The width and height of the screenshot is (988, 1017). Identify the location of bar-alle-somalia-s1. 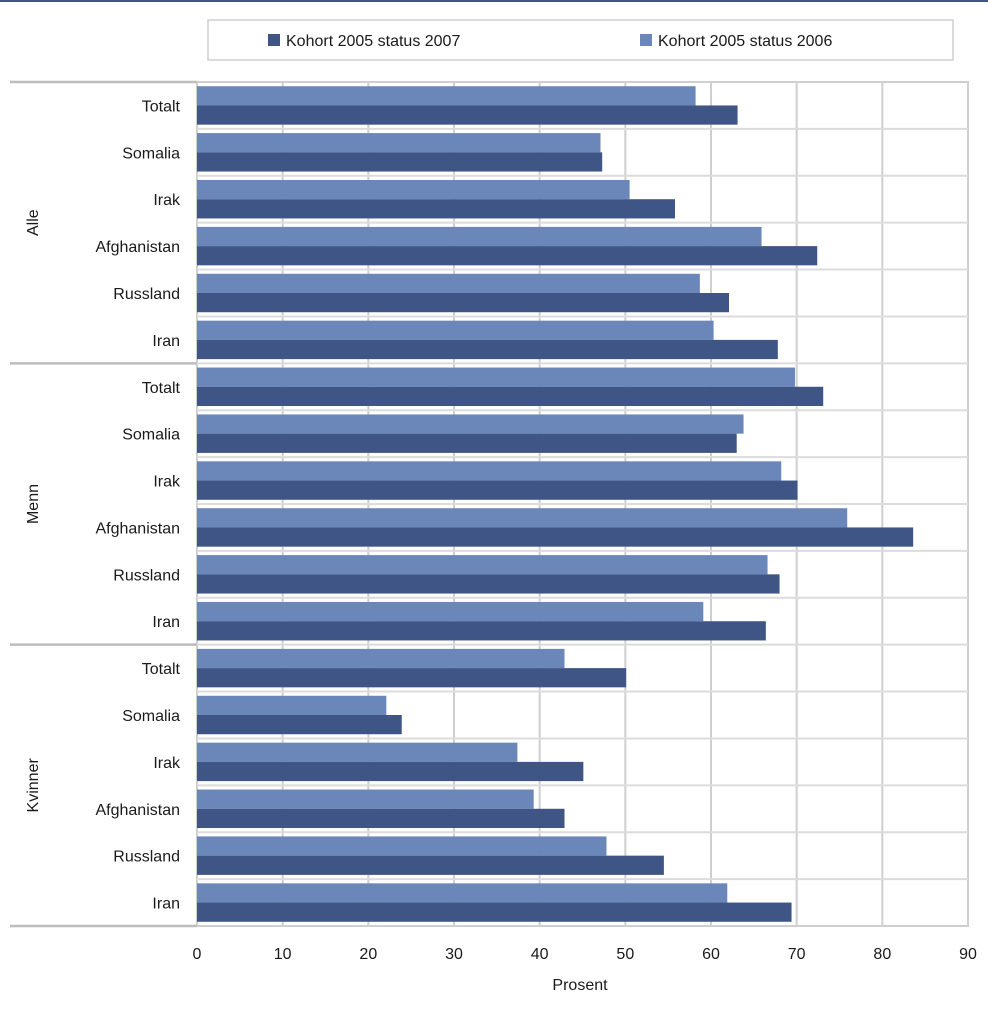
(400, 162).